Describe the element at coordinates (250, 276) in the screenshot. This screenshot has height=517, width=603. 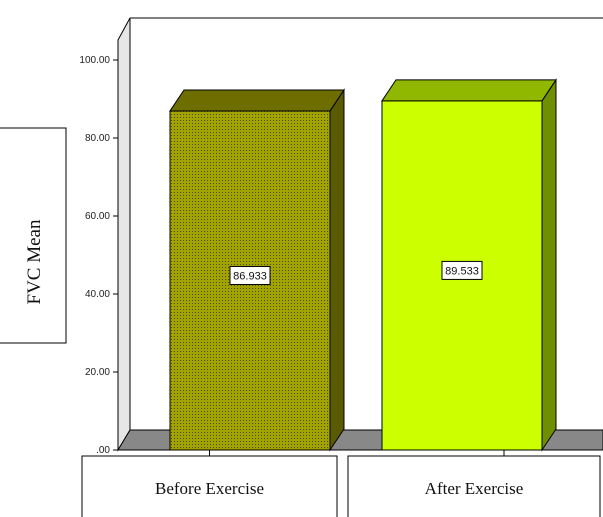
I see `data-label: 86.933` at that location.